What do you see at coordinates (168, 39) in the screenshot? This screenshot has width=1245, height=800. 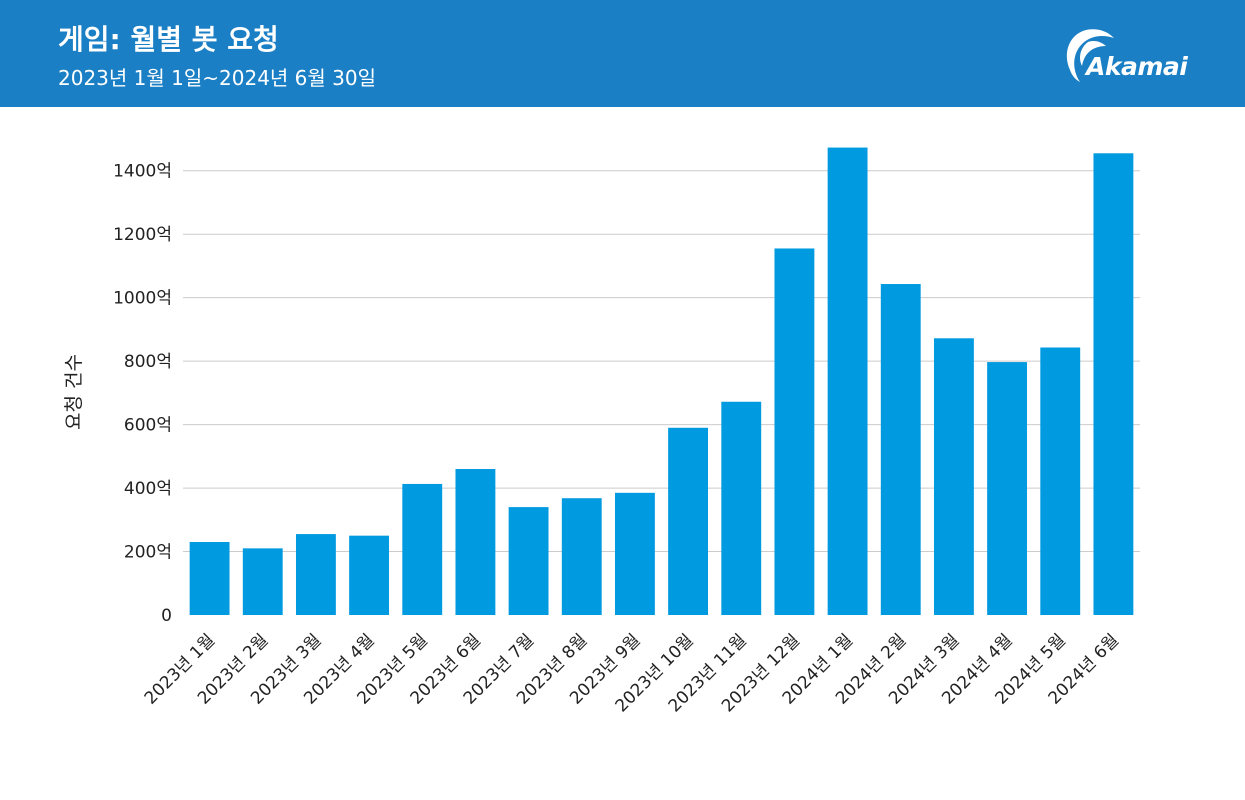 I see `chart-title: 게임: 월별 봇 요청` at bounding box center [168, 39].